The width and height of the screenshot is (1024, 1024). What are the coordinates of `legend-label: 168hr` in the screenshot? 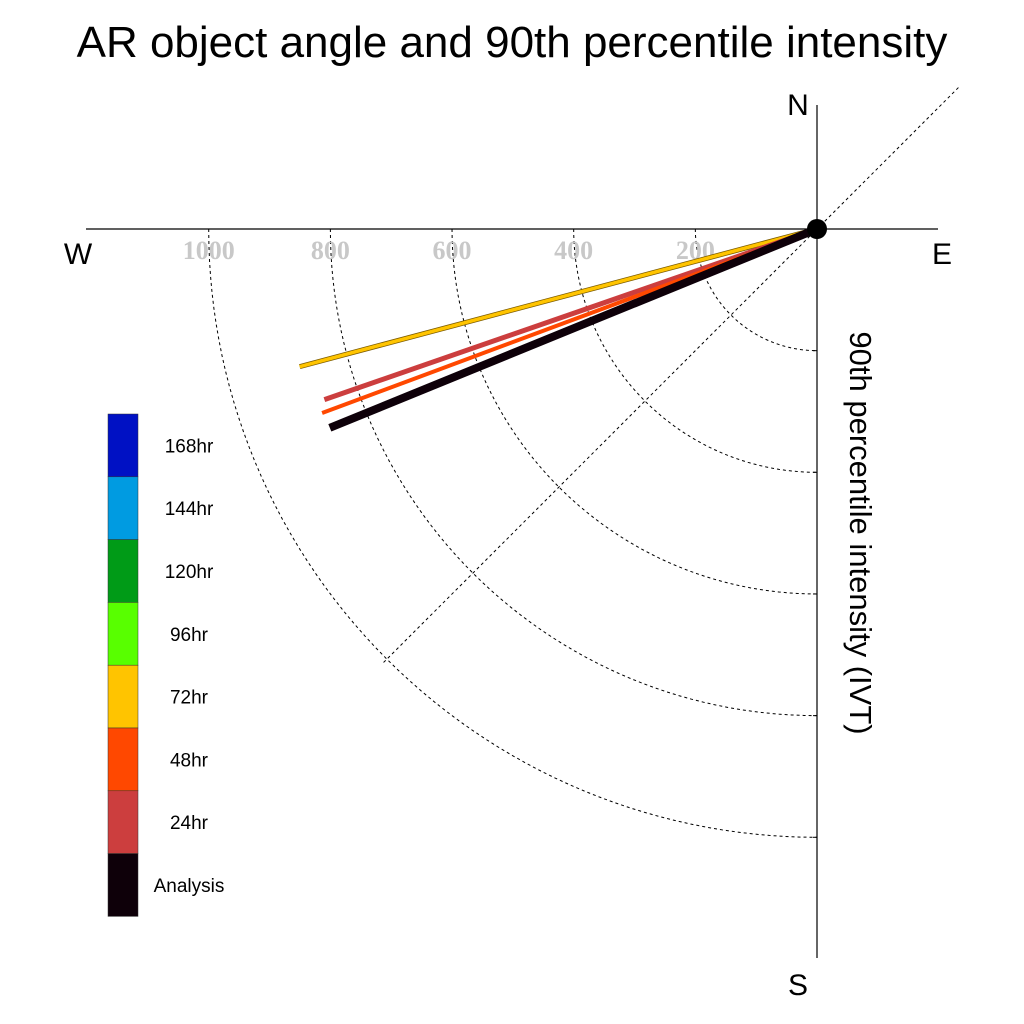 It's located at (189, 446).